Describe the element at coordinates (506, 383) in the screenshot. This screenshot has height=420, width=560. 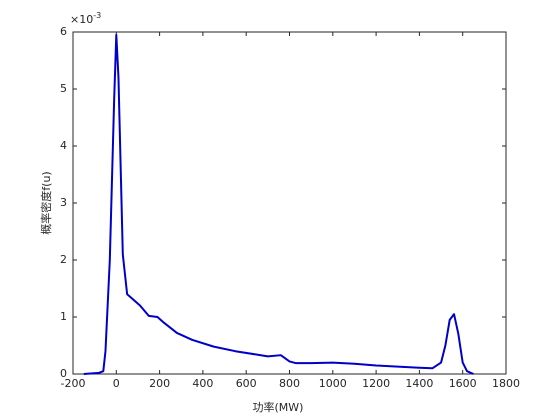
I see `x-tick-label: 1800` at that location.